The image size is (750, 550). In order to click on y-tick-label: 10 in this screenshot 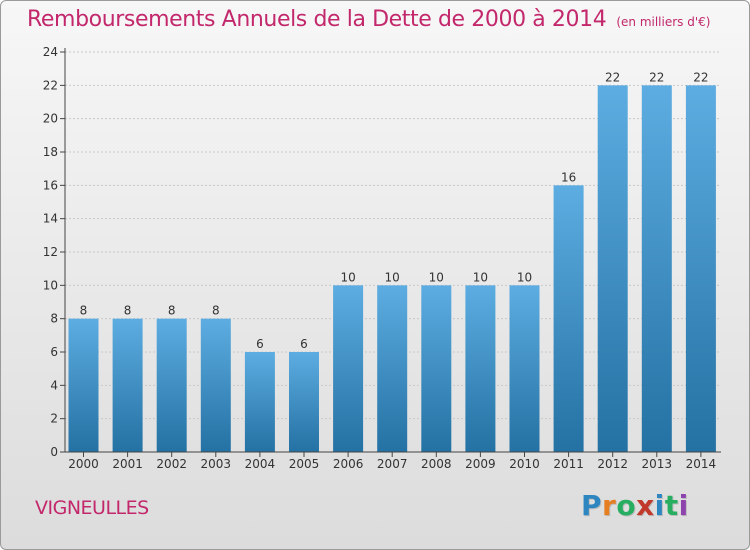, I will do `click(50, 285)`.